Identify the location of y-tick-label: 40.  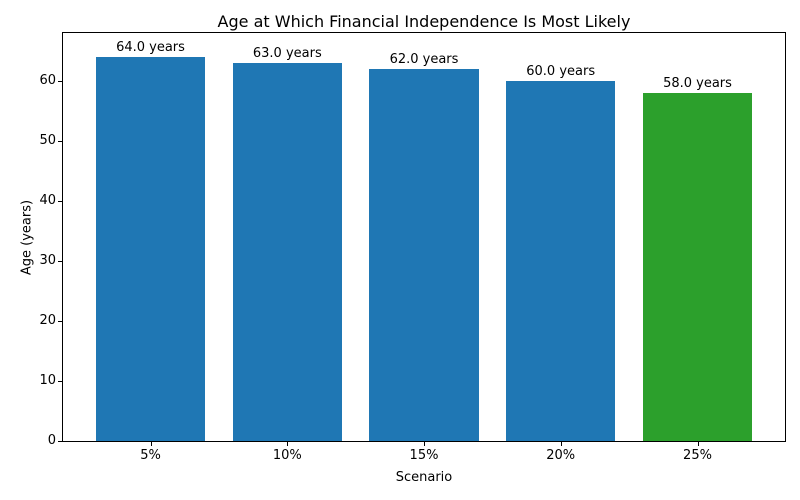
(47, 200).